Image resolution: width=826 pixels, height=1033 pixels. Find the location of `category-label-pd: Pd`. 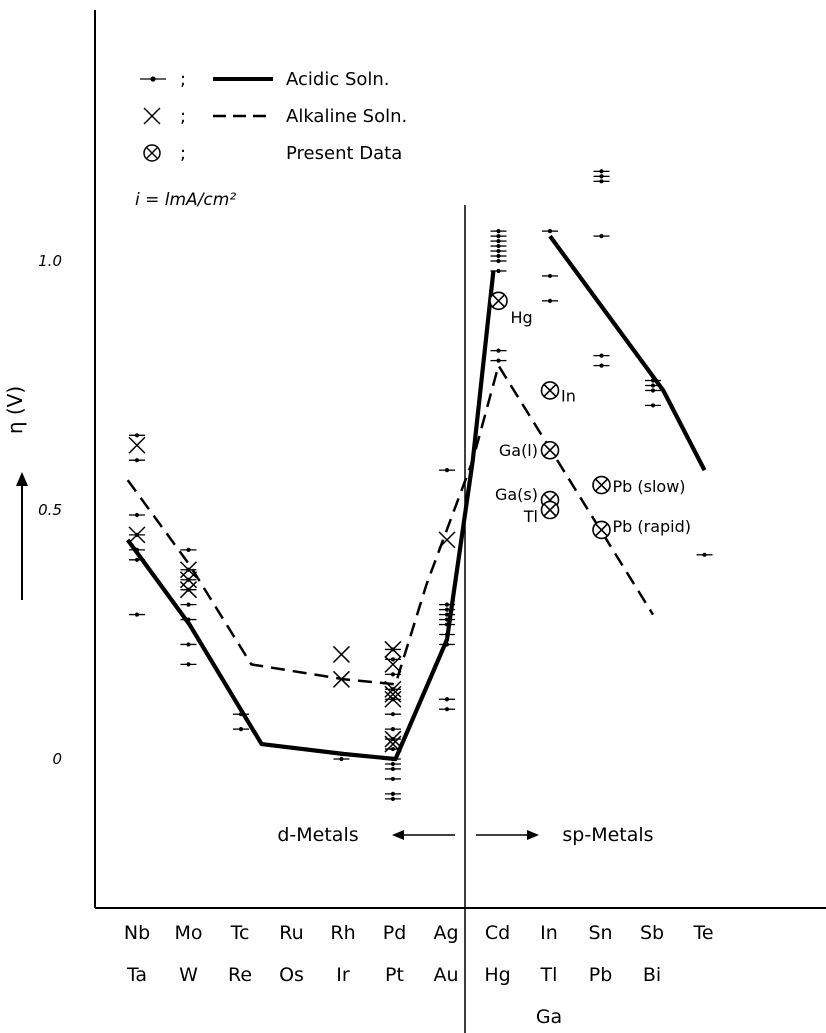

category-label-pd: Pd is located at coordinates (395, 933).